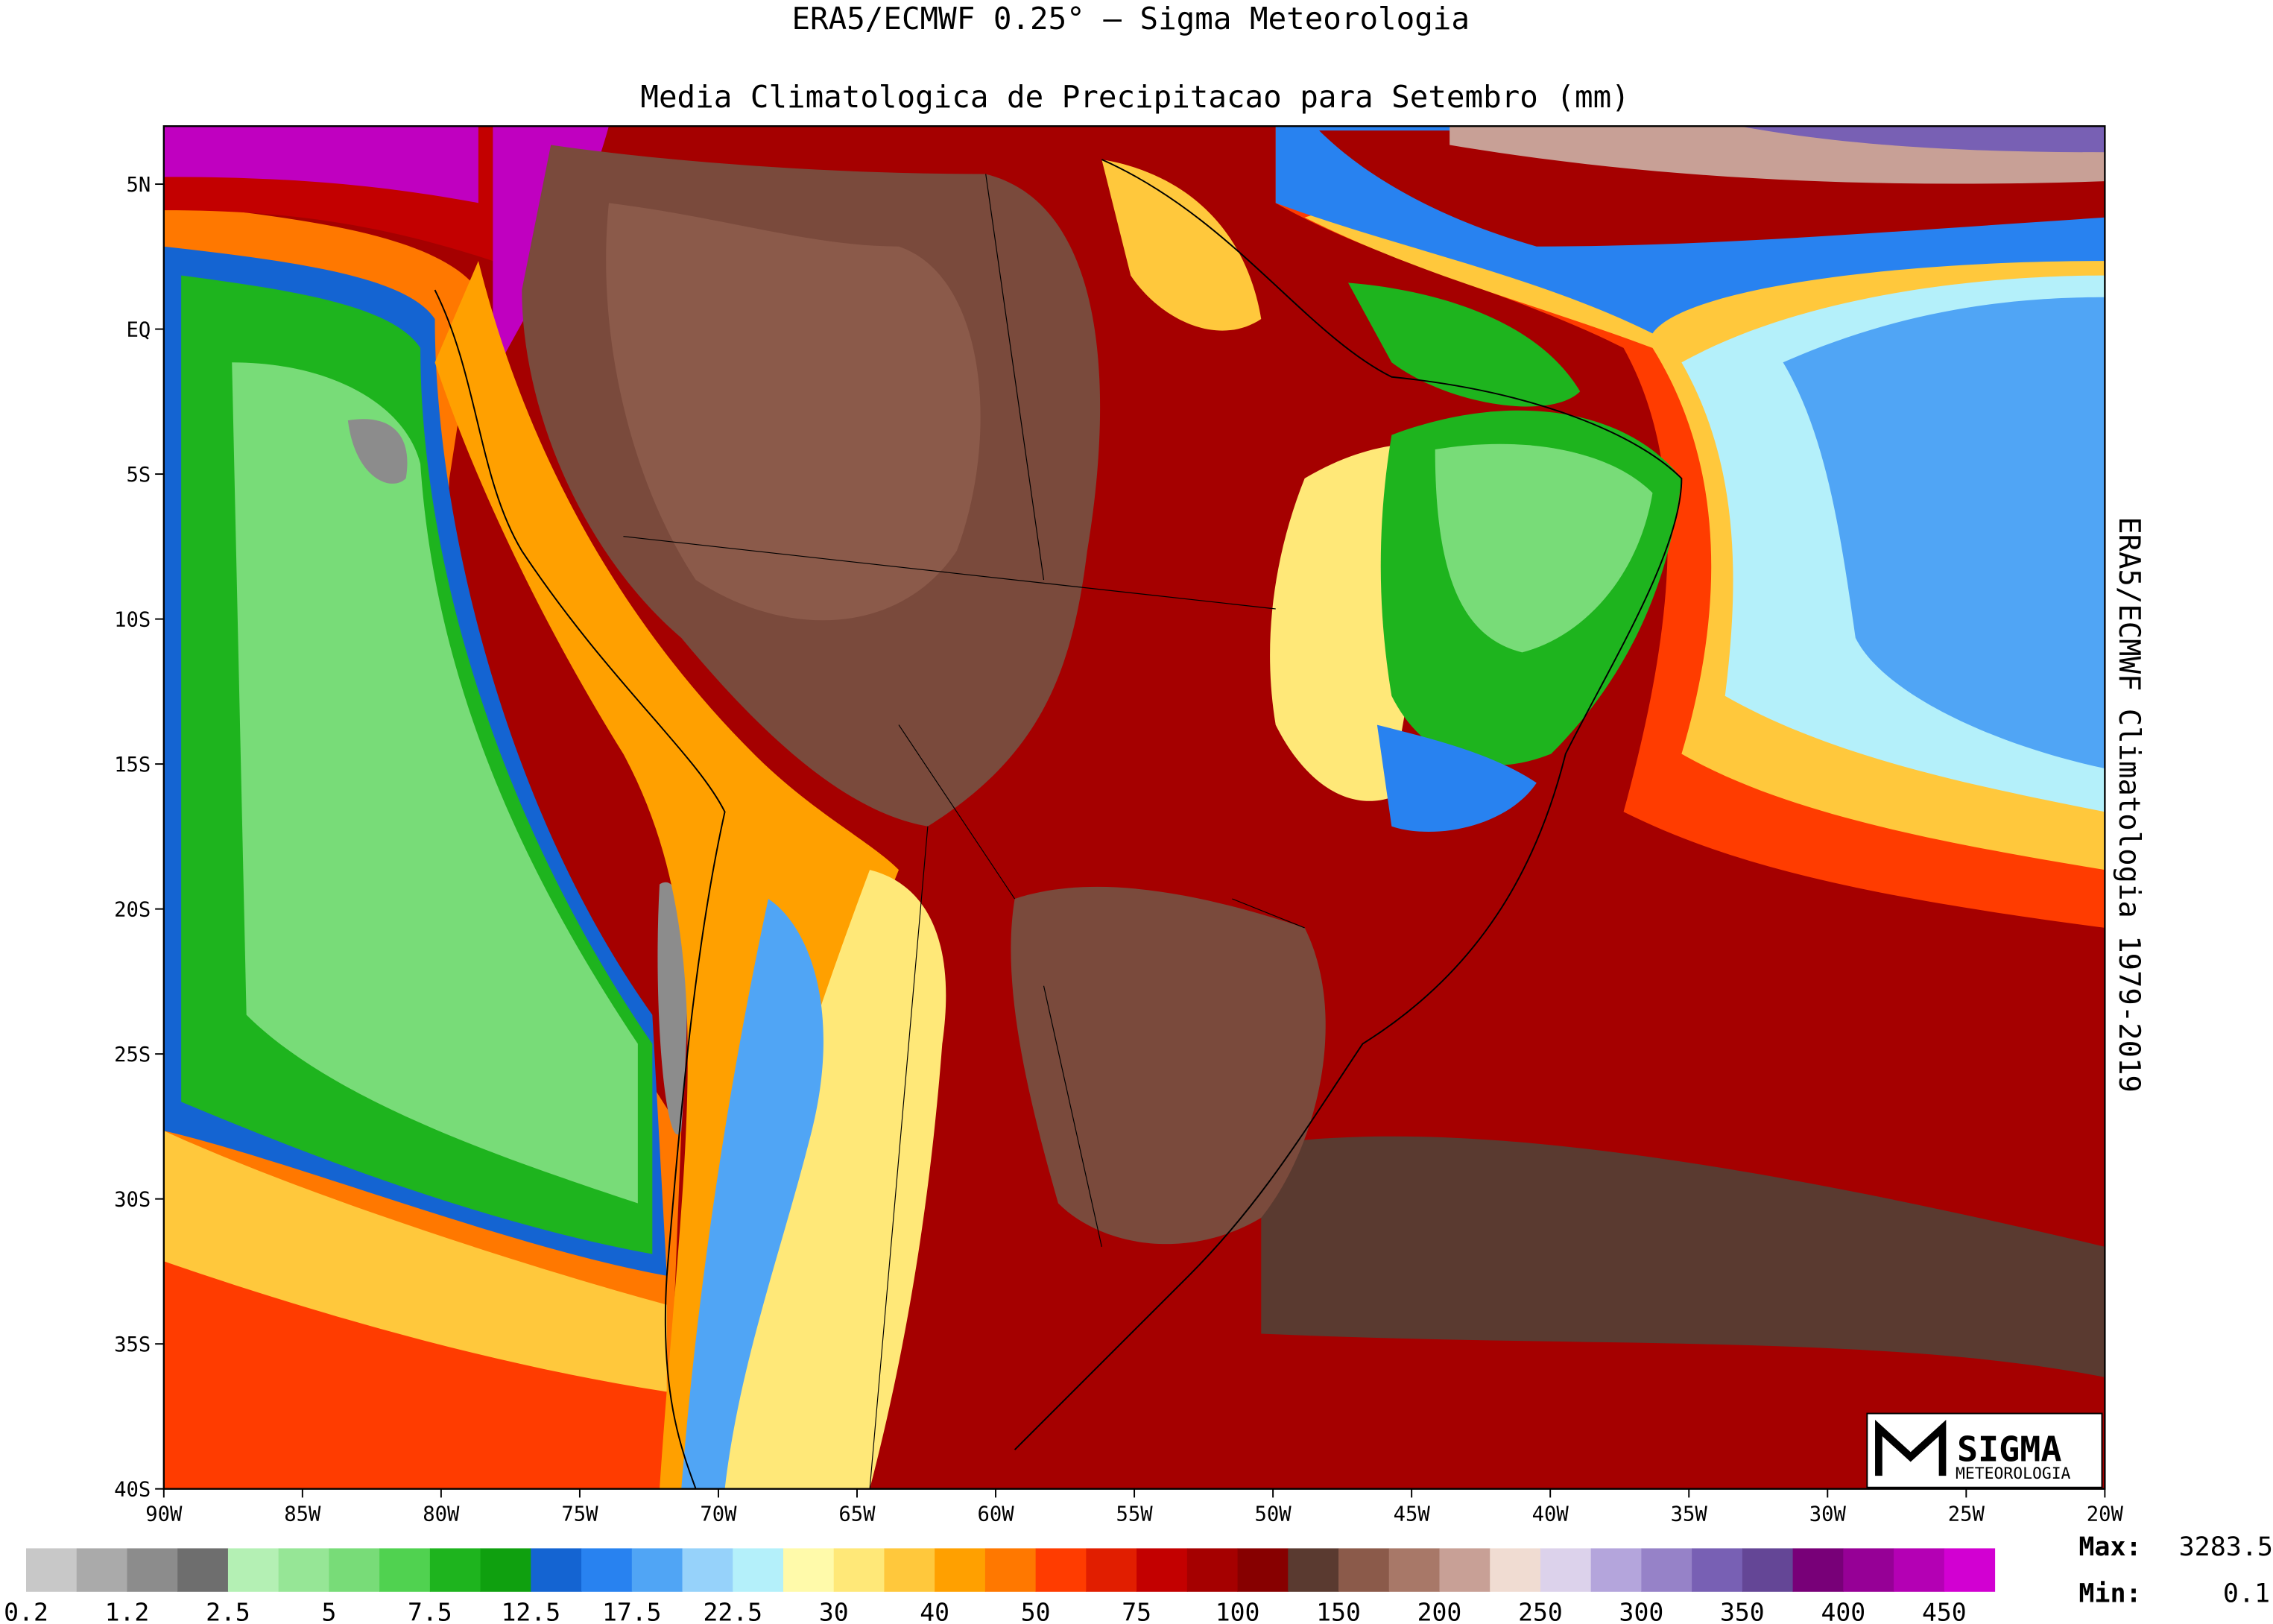  What do you see at coordinates (26, 1611) in the screenshot?
I see `colorbar-label: 0.2` at bounding box center [26, 1611].